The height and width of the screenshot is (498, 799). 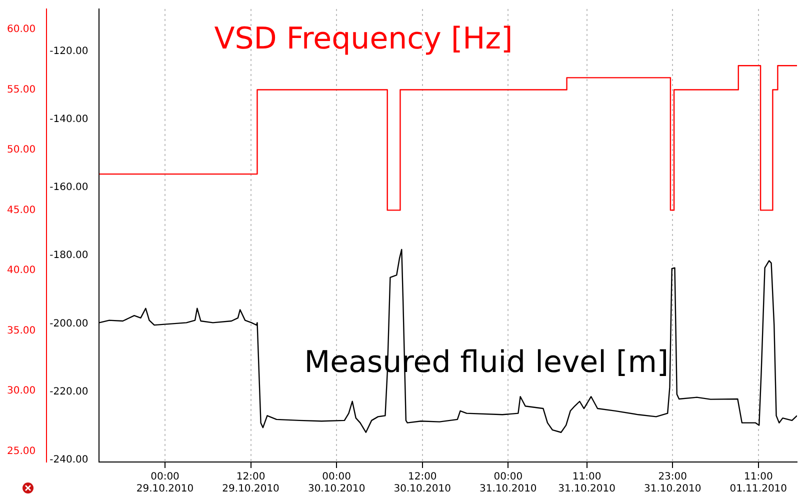 I want to click on y-tick-label: 30.00, so click(x=21, y=391).